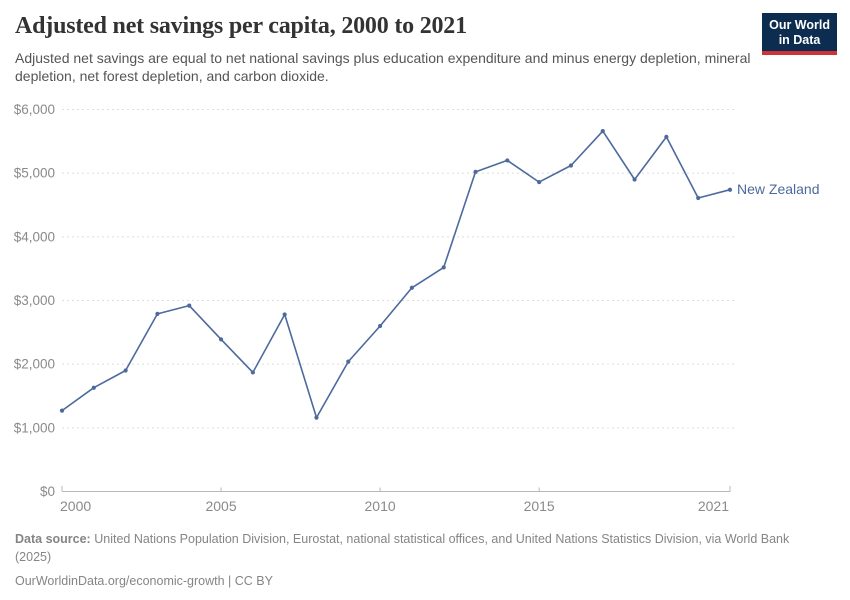  Describe the element at coordinates (284, 314) in the screenshot. I see `data-point-2007` at that location.